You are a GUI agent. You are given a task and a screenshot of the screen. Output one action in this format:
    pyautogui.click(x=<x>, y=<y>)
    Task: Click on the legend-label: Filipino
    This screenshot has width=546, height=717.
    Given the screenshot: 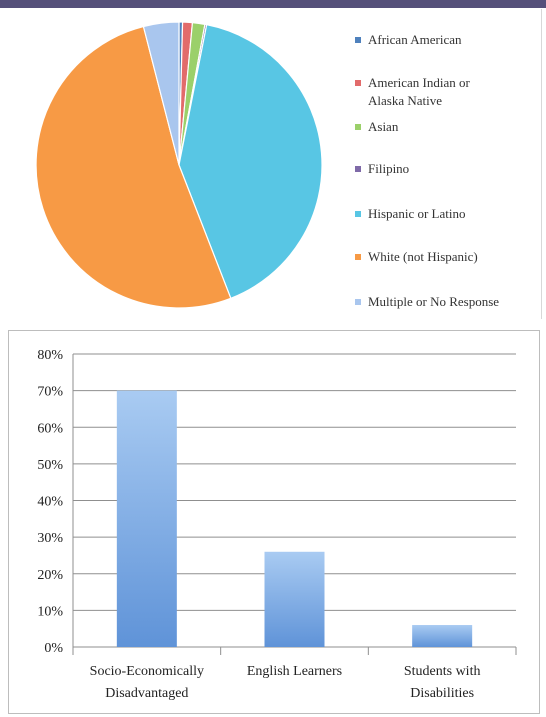 What is the action you would take?
    pyautogui.click(x=389, y=168)
    